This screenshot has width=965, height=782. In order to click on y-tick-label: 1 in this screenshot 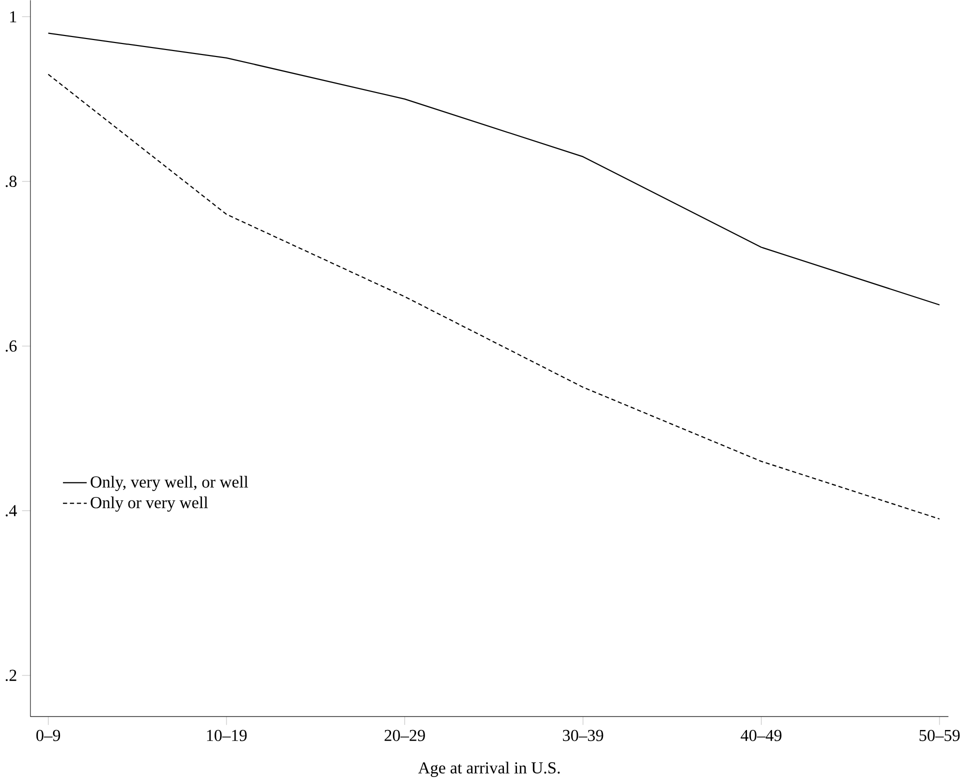, I will do `click(13, 16)`.